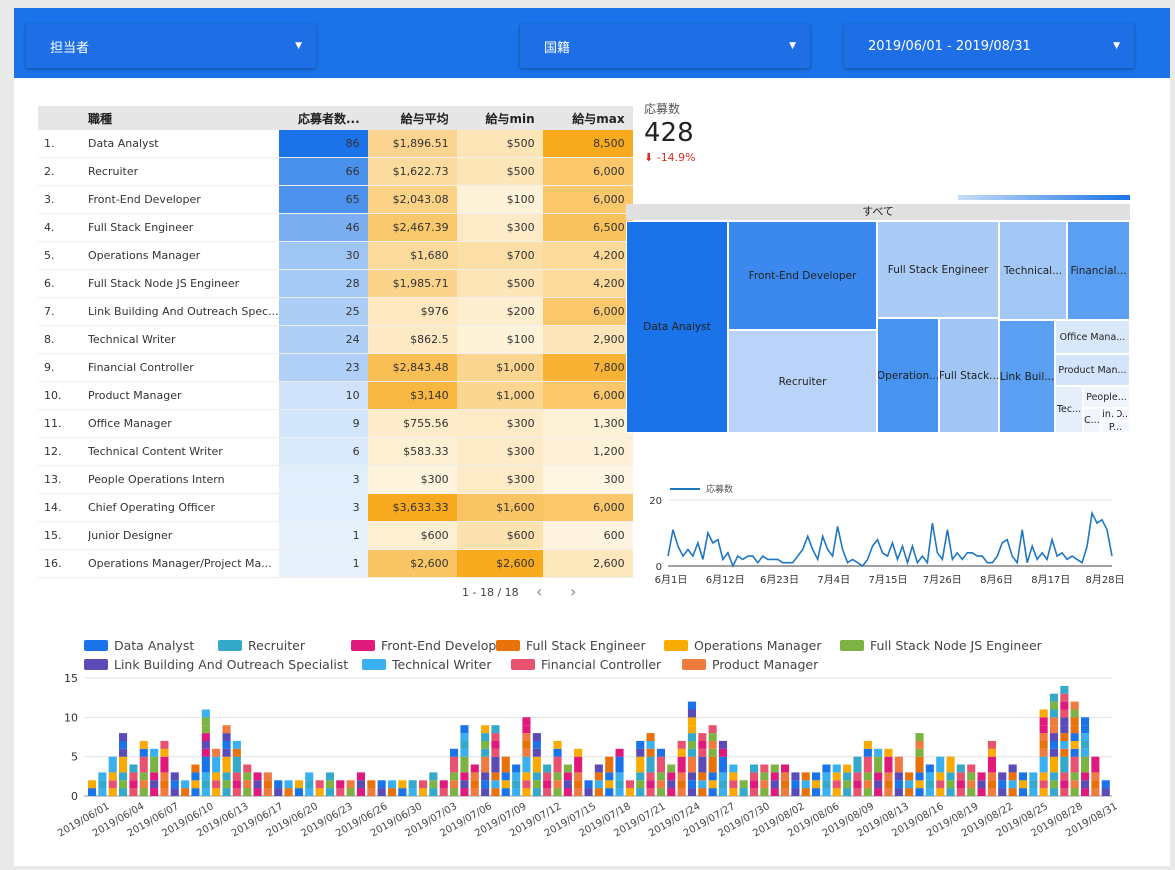  What do you see at coordinates (938, 269) in the screenshot?
I see `treemap-tile: Full Stack Engineer` at bounding box center [938, 269].